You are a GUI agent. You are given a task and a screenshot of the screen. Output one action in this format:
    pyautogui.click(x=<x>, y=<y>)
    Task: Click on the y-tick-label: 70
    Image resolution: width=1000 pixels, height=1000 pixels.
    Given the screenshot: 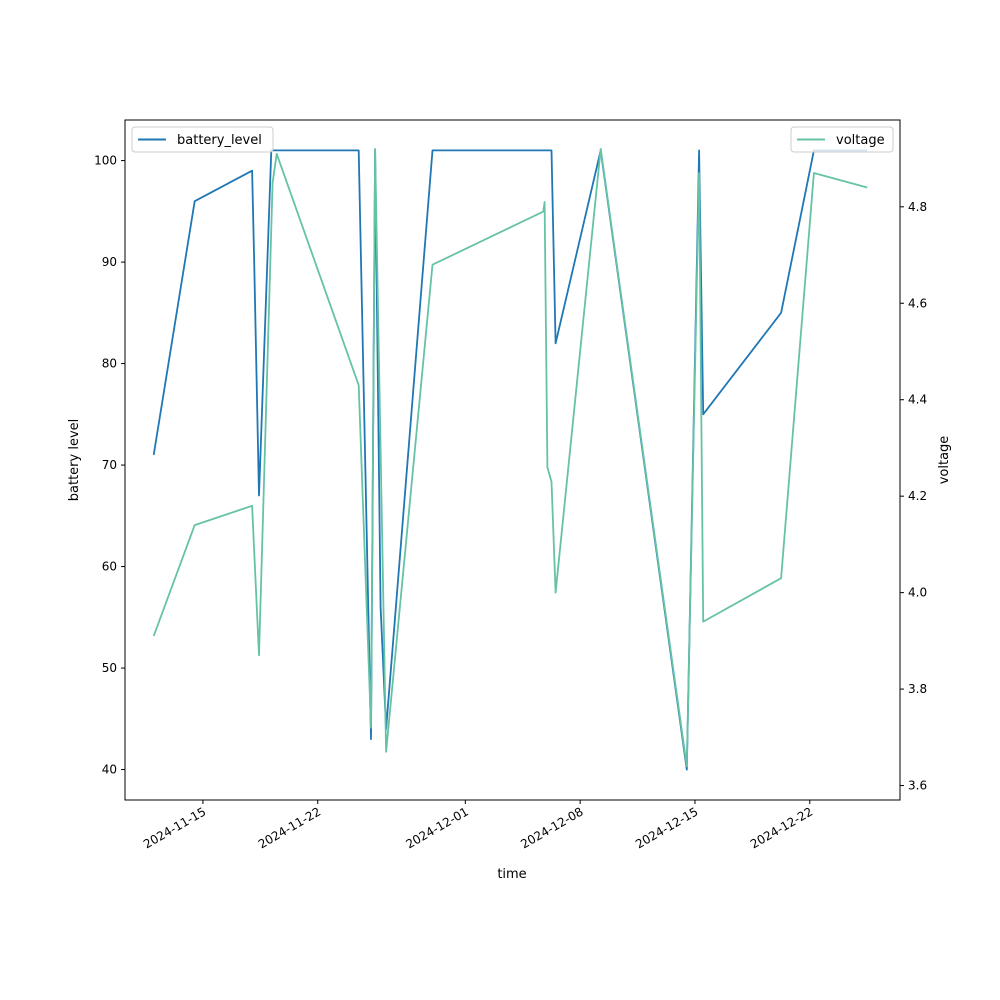 What is the action you would take?
    pyautogui.click(x=109, y=465)
    